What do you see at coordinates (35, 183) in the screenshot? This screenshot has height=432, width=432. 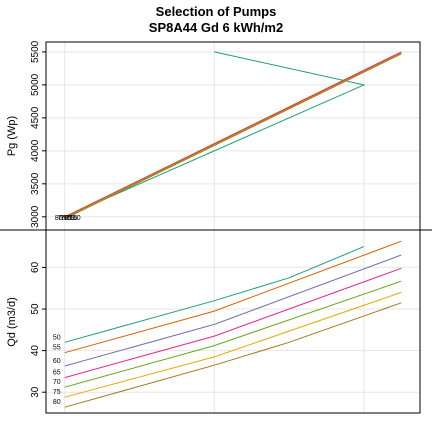 I see `y-tick-label: 3500` at bounding box center [35, 183].